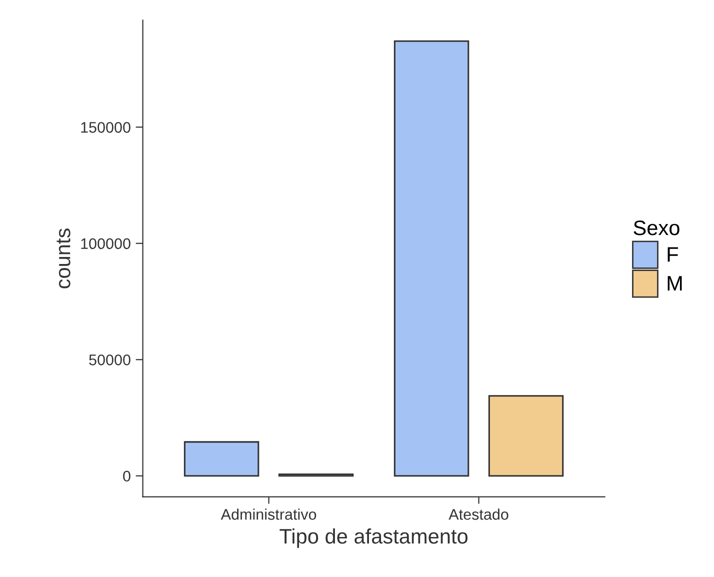  What do you see at coordinates (657, 228) in the screenshot?
I see `legend-title: Sexo` at bounding box center [657, 228].